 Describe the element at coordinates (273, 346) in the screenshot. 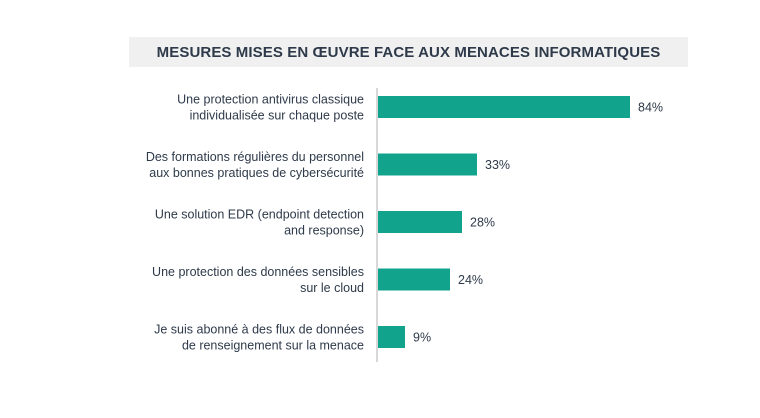

I see `category-label-line: de renseignement sur la menace` at that location.